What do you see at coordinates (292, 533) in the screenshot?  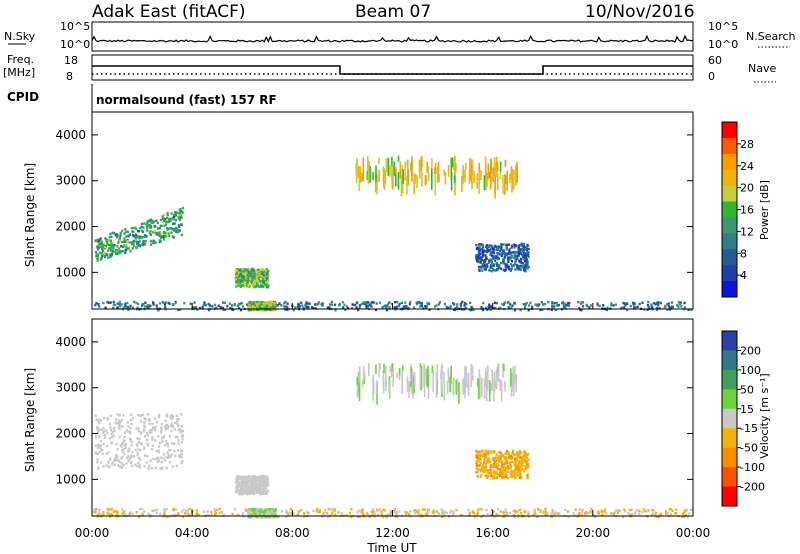 I see `x-tick-label: 08:00` at bounding box center [292, 533].